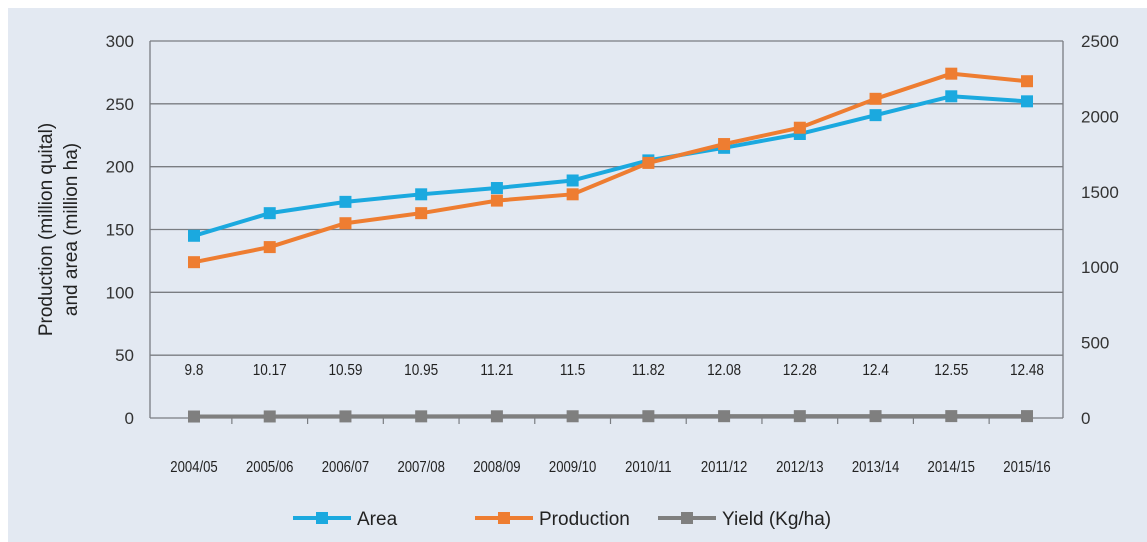  I want to click on y-axis-title-line: Production (million quital), so click(46, 229).